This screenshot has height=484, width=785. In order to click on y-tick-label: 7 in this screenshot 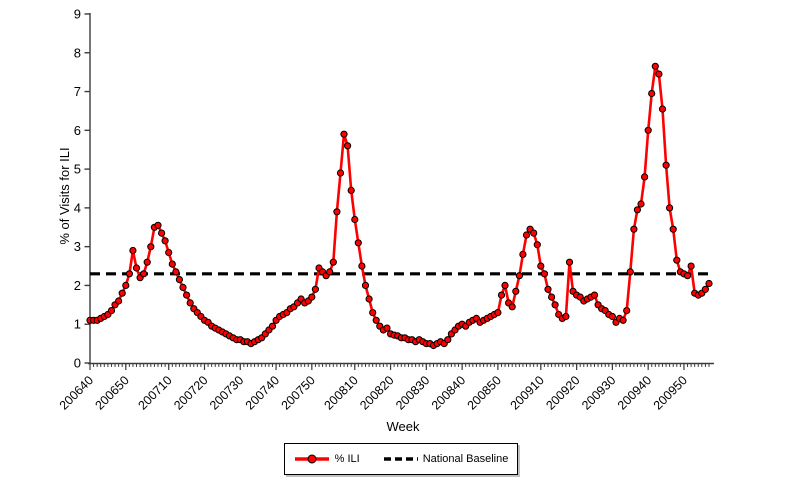, I will do `click(77, 91)`.